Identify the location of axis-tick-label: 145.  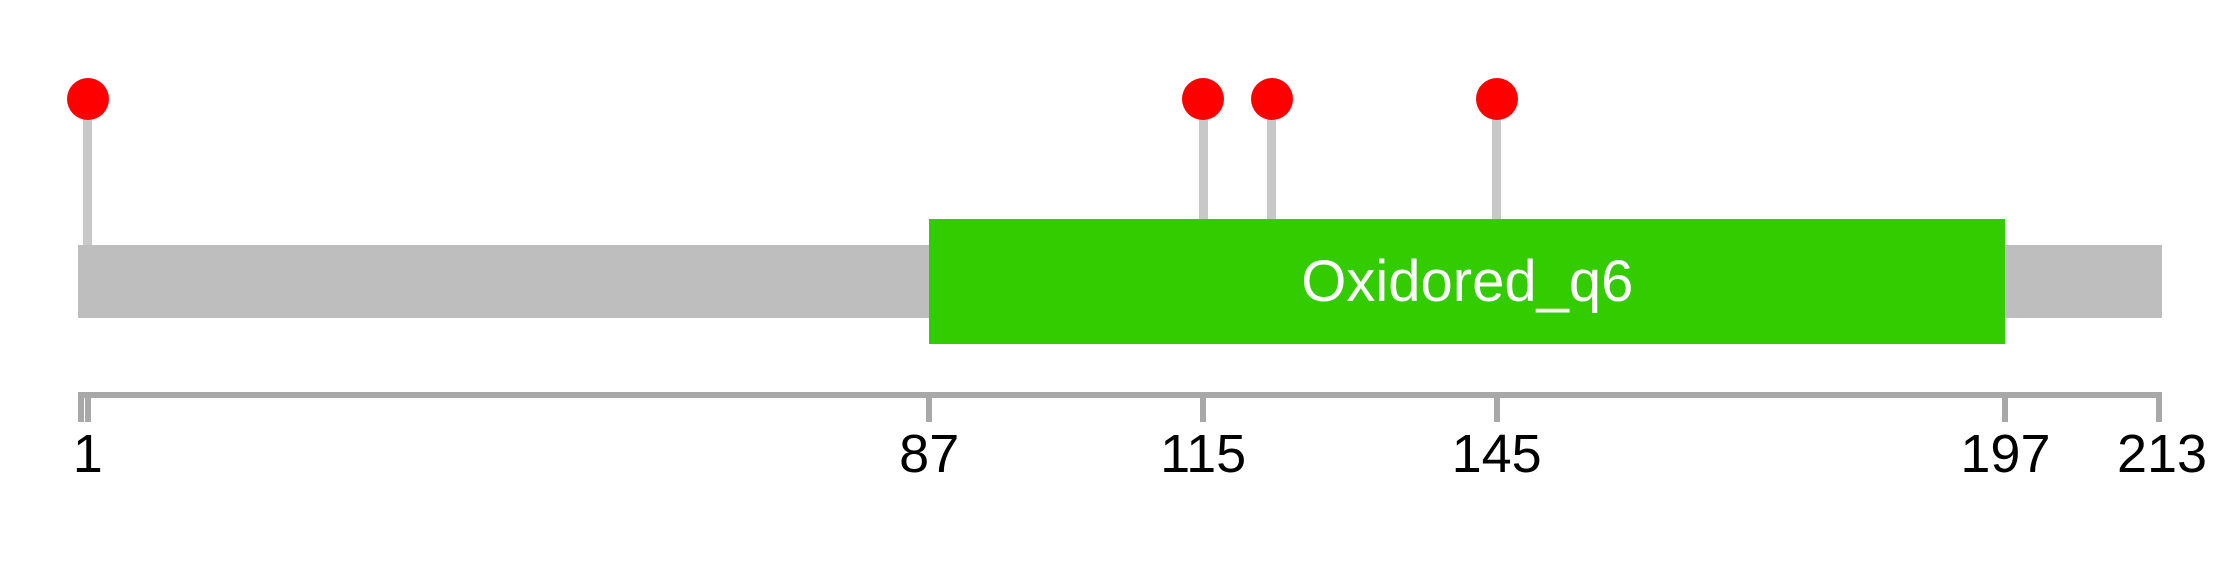
(1496, 454).